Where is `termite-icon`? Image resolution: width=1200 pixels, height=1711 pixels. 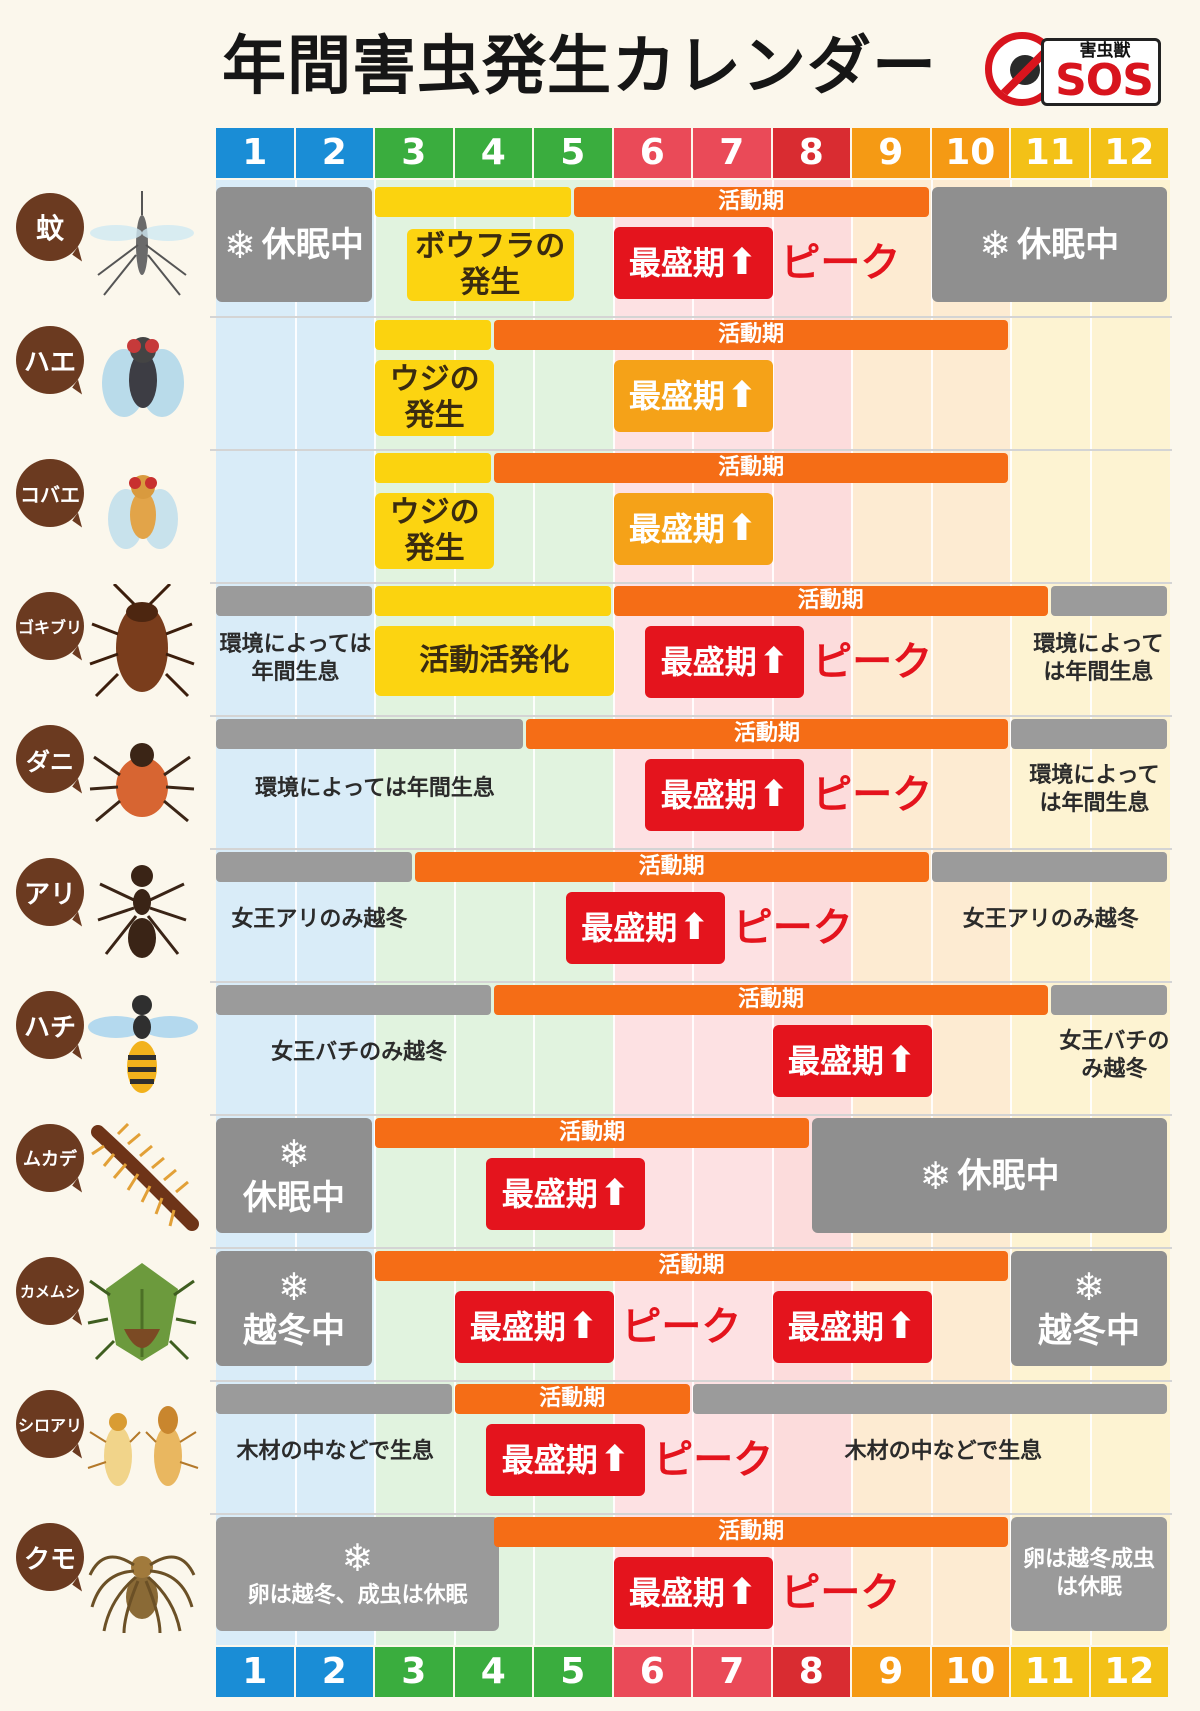
termite-icon is located at coordinates (142, 1442).